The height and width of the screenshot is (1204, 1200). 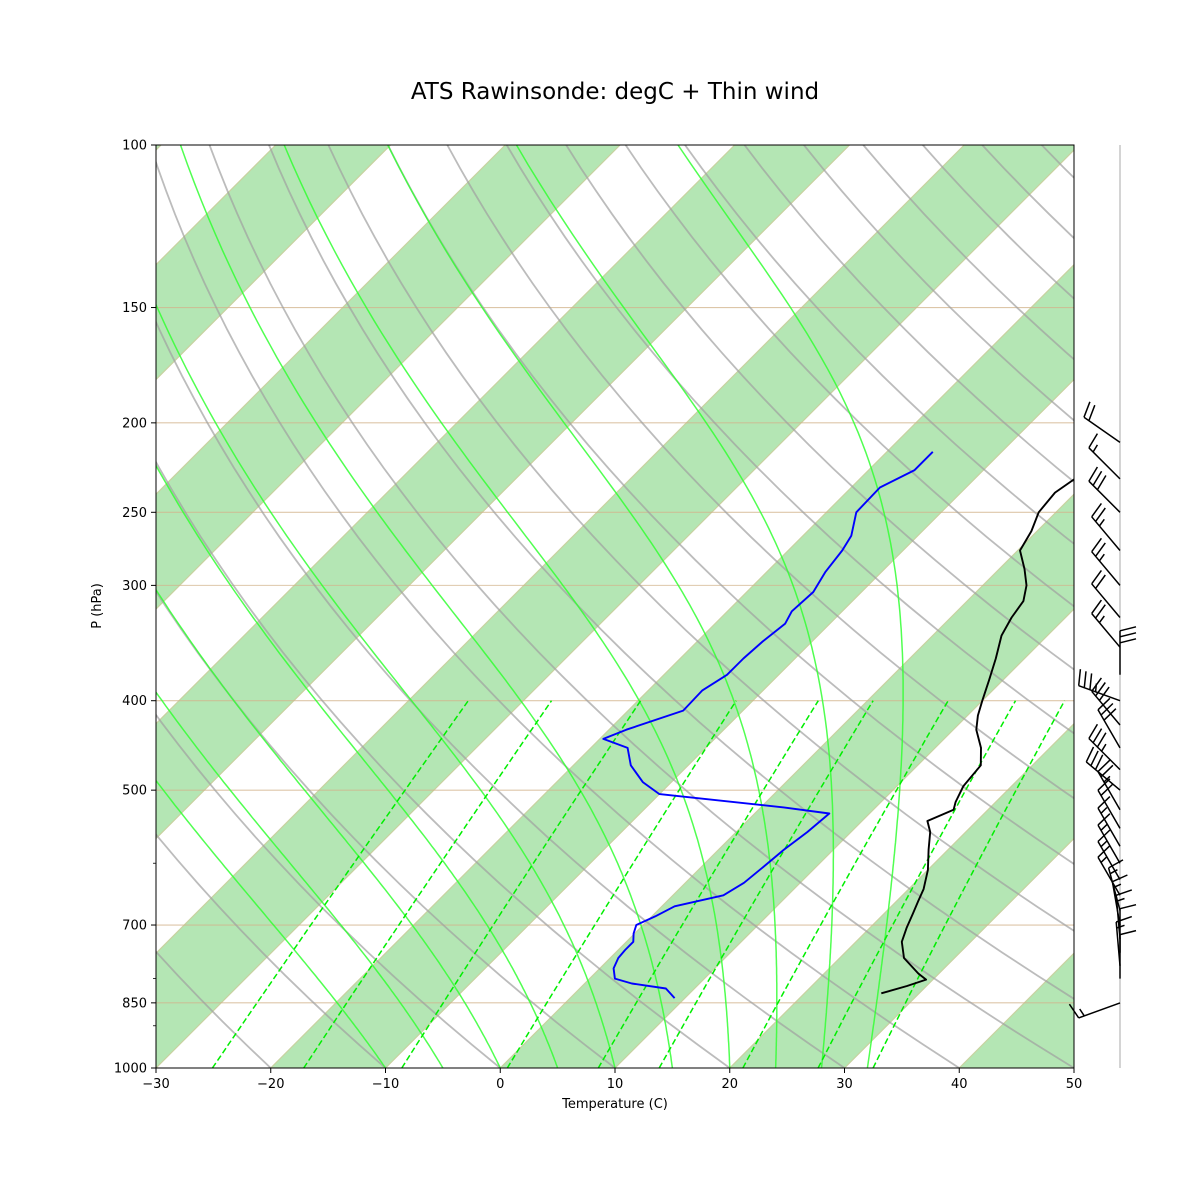 I want to click on y-tick-label: 400, so click(x=134, y=701).